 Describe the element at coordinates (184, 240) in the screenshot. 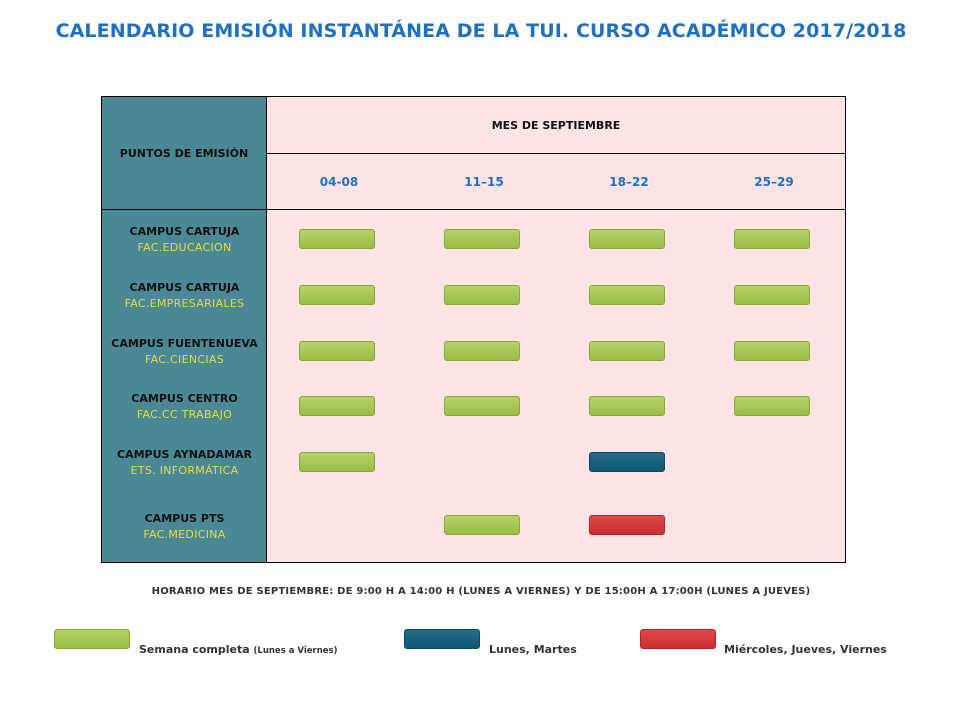

I see `emission-point-label: CAMPUS CARTUJA FAC.EDUCACION` at that location.